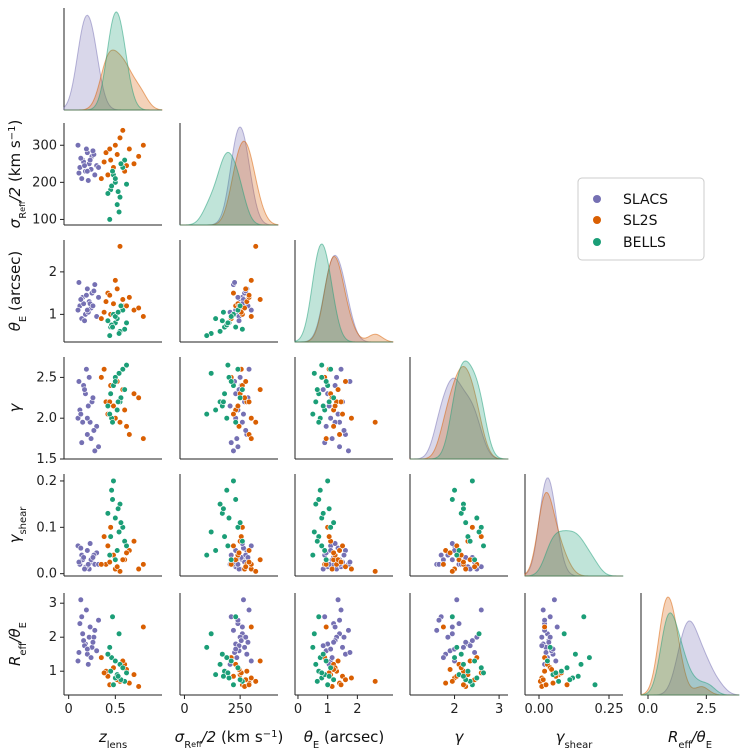 This screenshot has height=750, width=748. What do you see at coordinates (499, 709) in the screenshot?
I see `x-tick-label: 3` at bounding box center [499, 709].